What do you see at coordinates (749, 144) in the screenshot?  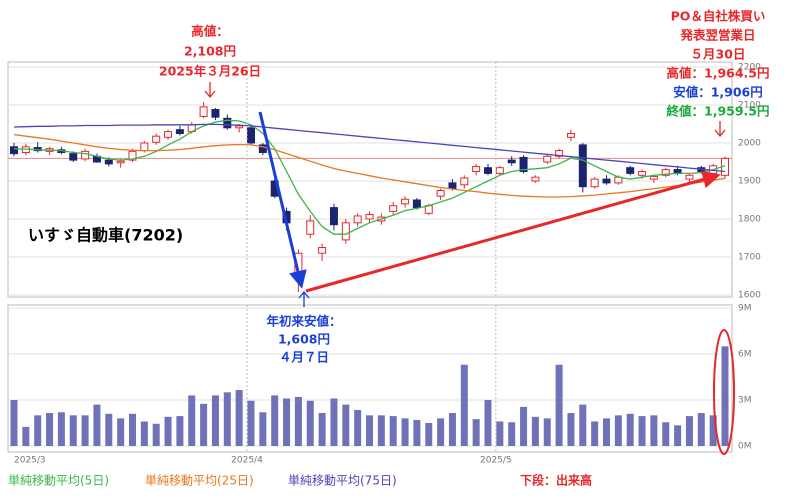 I see `y-tick-label: 2000` at bounding box center [749, 144].